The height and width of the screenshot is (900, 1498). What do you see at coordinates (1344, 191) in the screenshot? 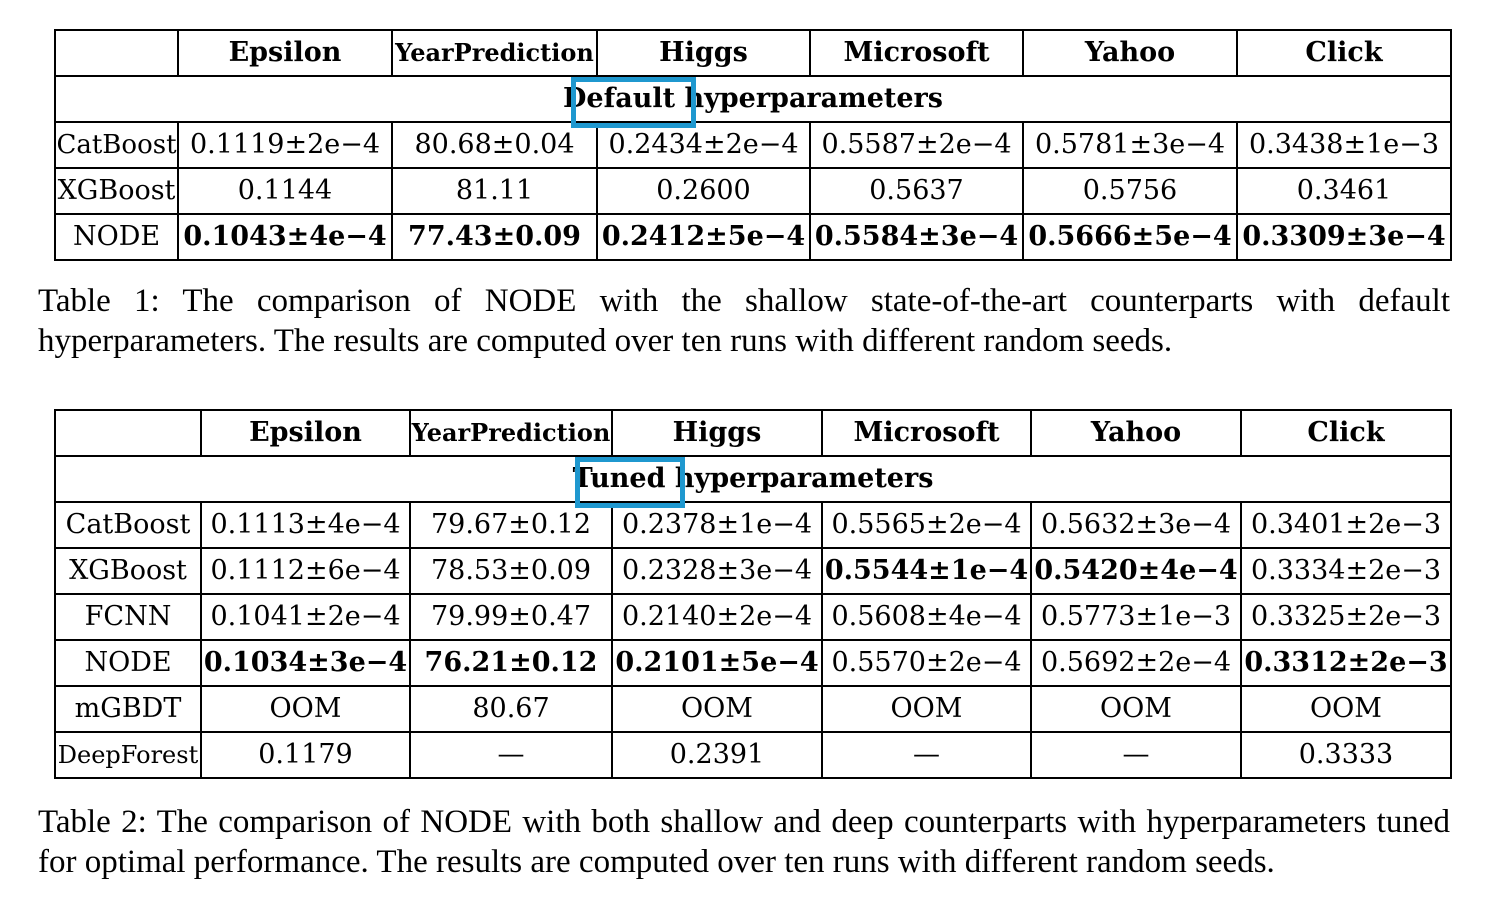
I see `result-cell: 0.3461` at bounding box center [1344, 191].